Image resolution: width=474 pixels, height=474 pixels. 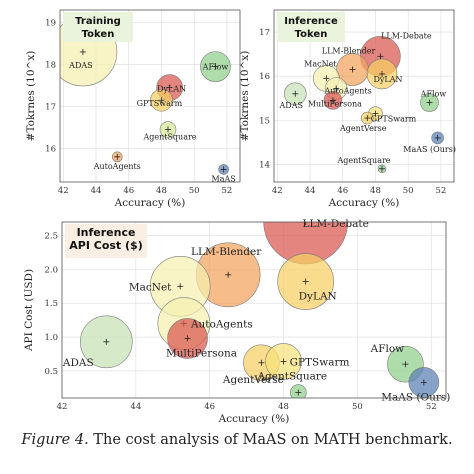 I want to click on y-tick-label: 14, so click(x=264, y=165).